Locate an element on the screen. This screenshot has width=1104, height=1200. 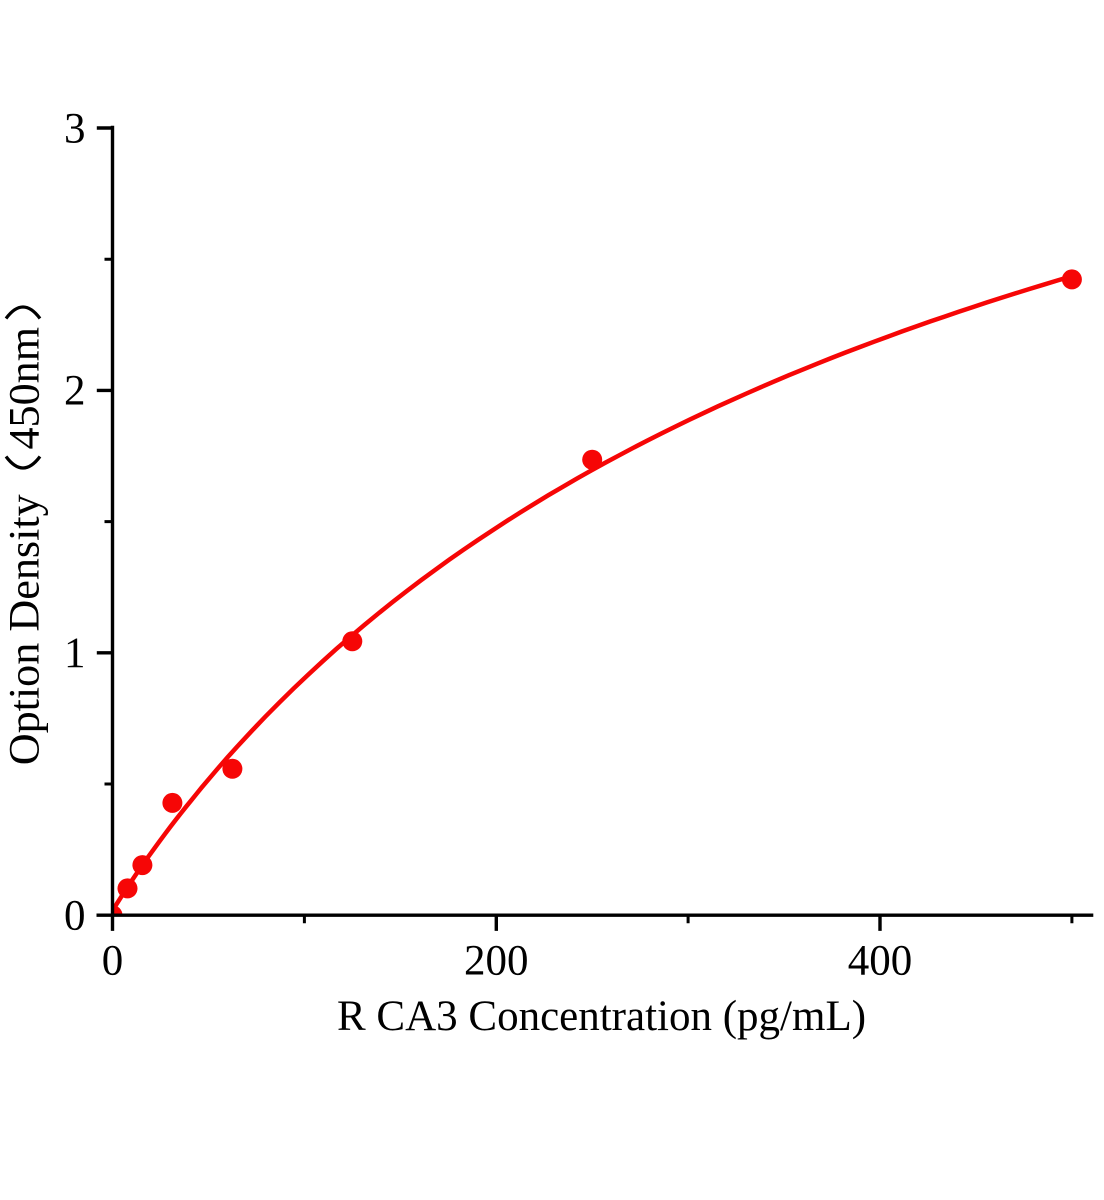
svg-text: 2 is located at coordinates (75, 391).